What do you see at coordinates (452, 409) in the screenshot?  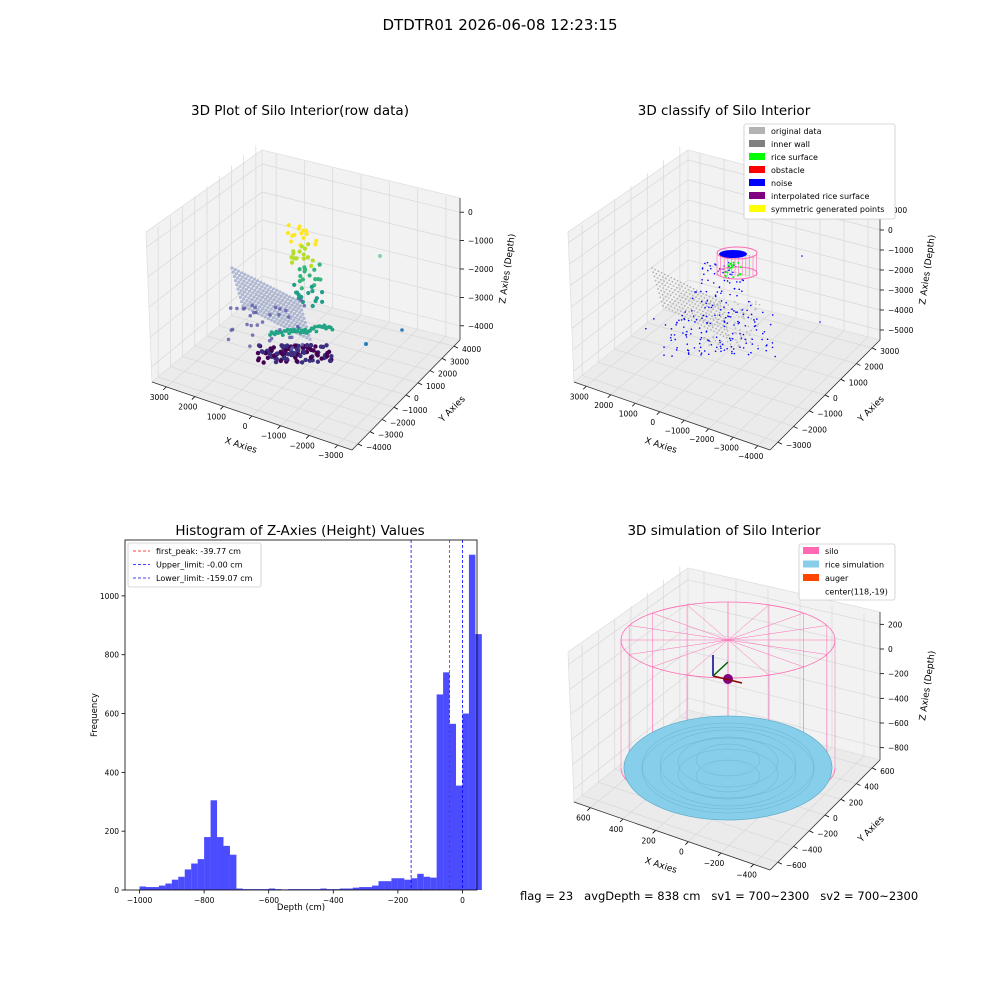 I see `raw-ylabel: Y Axies` at bounding box center [452, 409].